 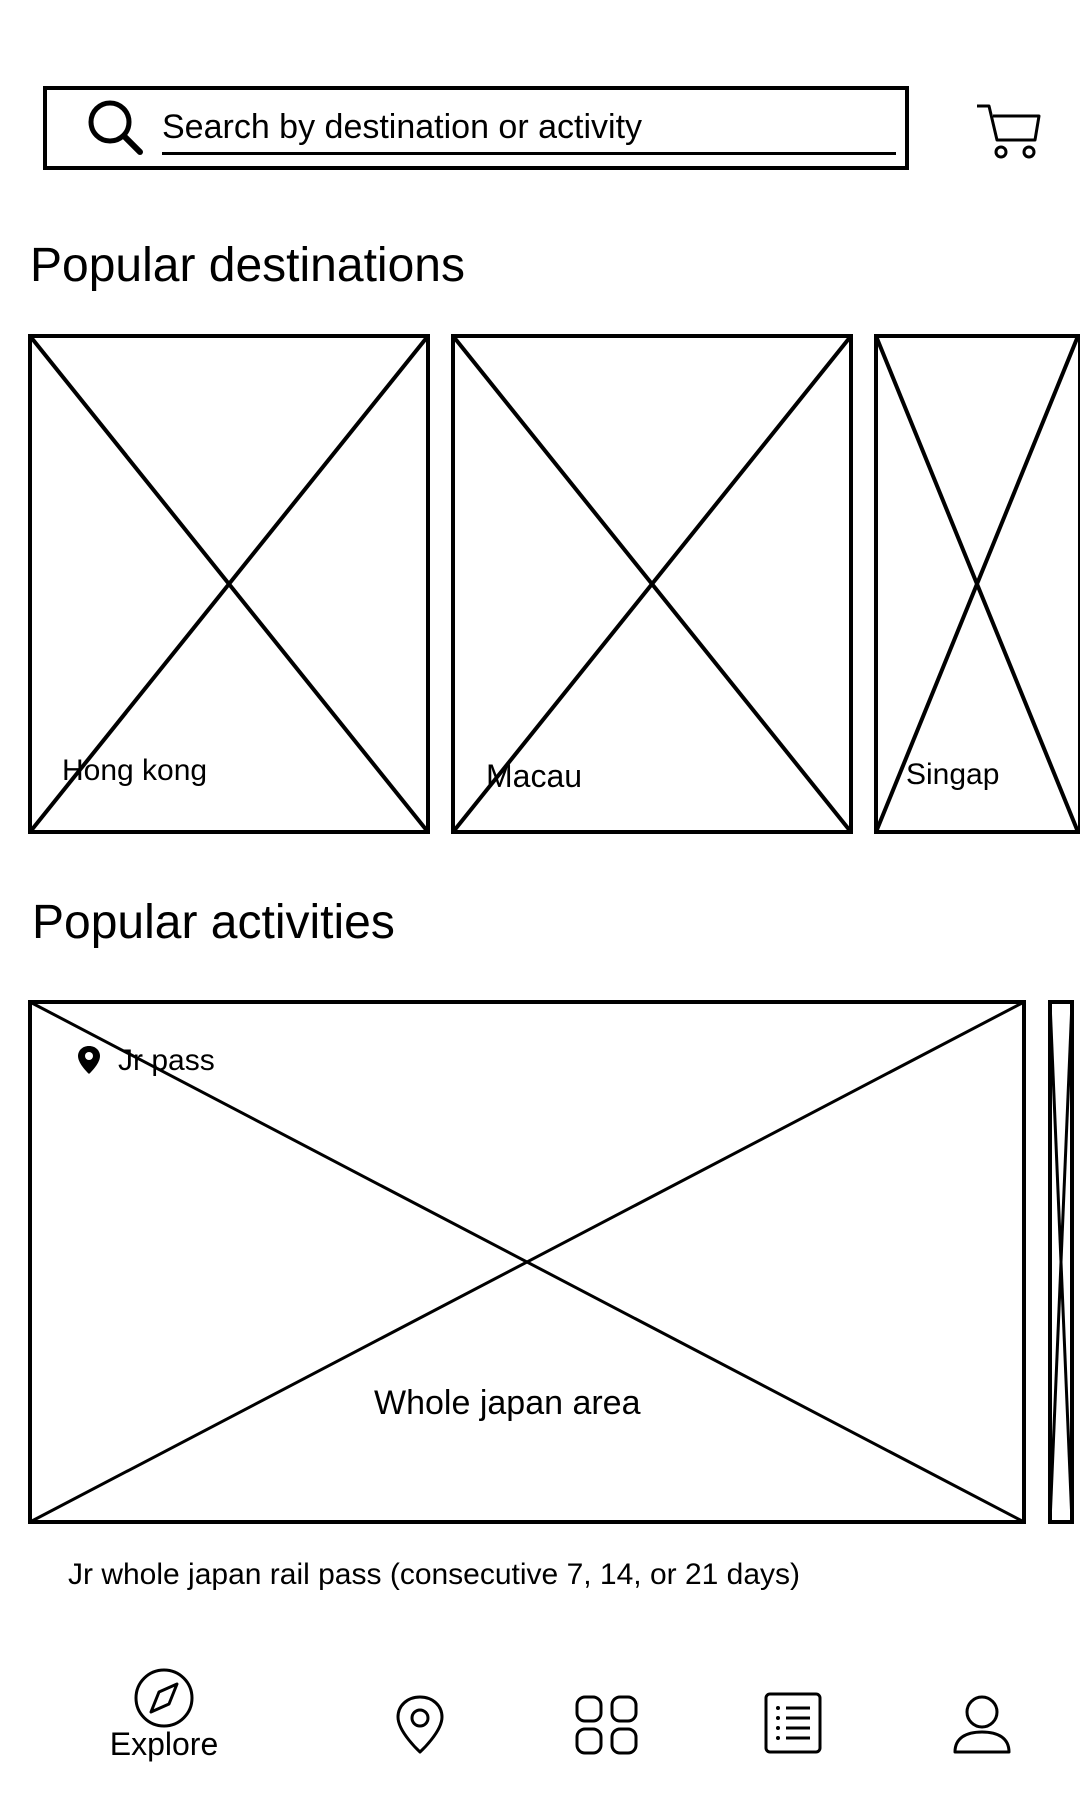 What do you see at coordinates (793, 1723) in the screenshot?
I see `list-icon` at bounding box center [793, 1723].